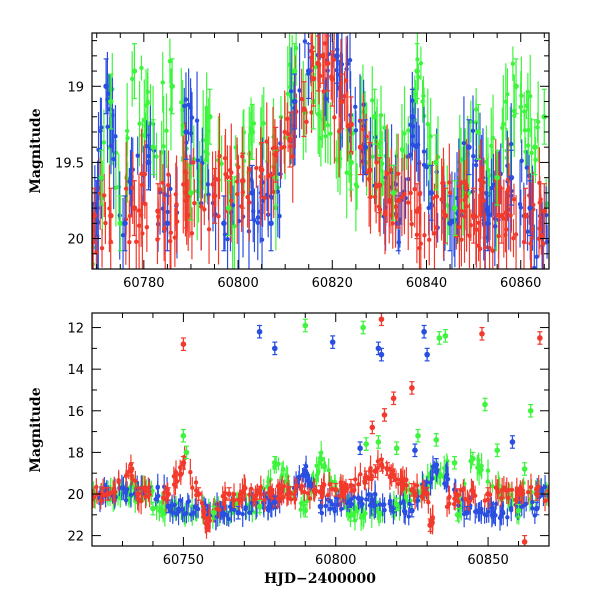 The width and height of the screenshot is (600, 600). What do you see at coordinates (75, 453) in the screenshot?
I see `y-tick-label: 18` at bounding box center [75, 453].